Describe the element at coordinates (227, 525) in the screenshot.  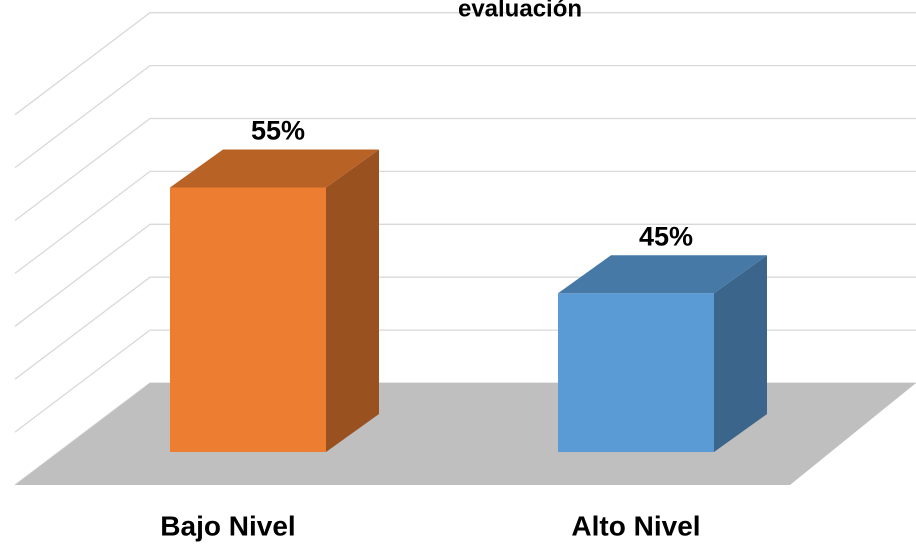
I see `x-tick-label: Bajo Nivel` at that location.